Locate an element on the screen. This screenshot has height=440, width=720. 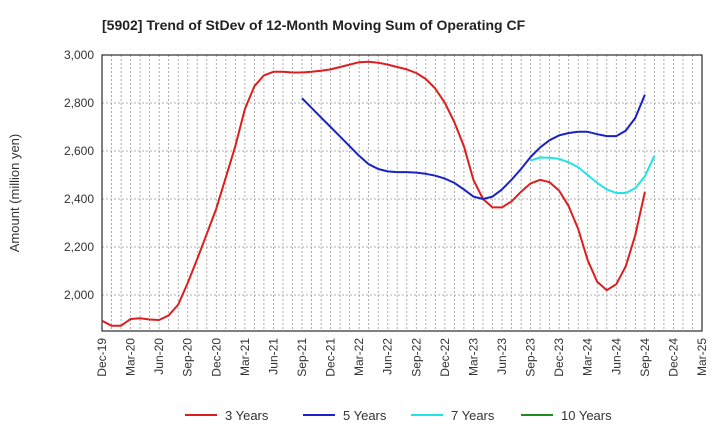
y-tick-label: 2,000 is located at coordinates (79, 295).